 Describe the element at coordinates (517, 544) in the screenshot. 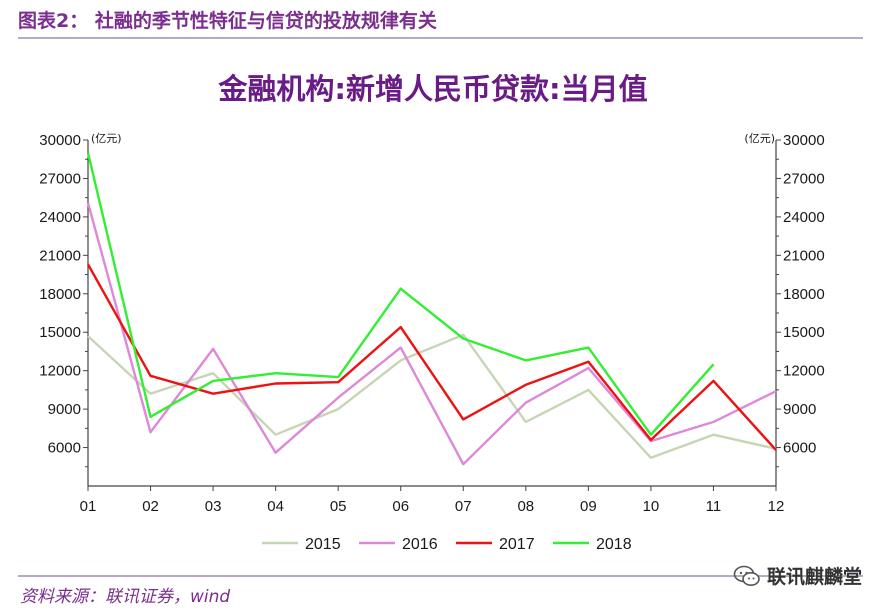

I see `legend-label-2017: 2017` at that location.